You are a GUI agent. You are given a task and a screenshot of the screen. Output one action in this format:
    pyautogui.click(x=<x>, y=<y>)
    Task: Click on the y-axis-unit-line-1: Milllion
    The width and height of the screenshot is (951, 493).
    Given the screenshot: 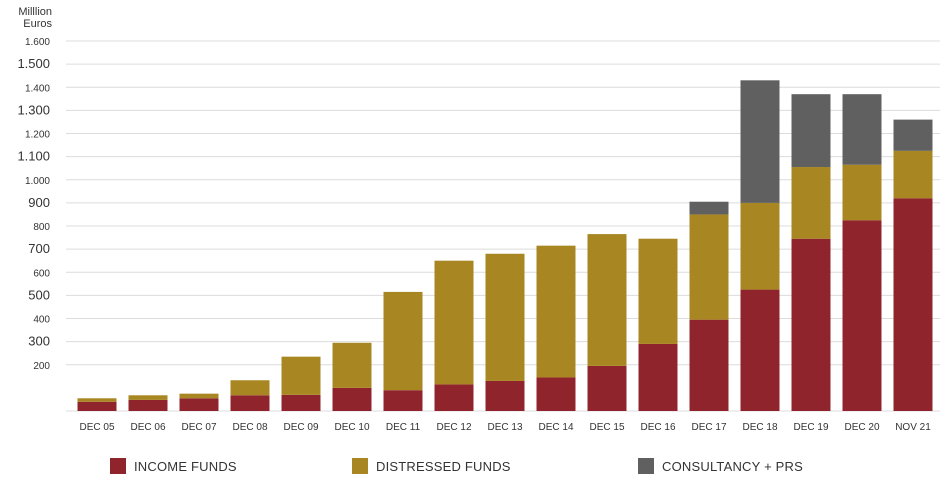 What is the action you would take?
    pyautogui.click(x=35, y=12)
    